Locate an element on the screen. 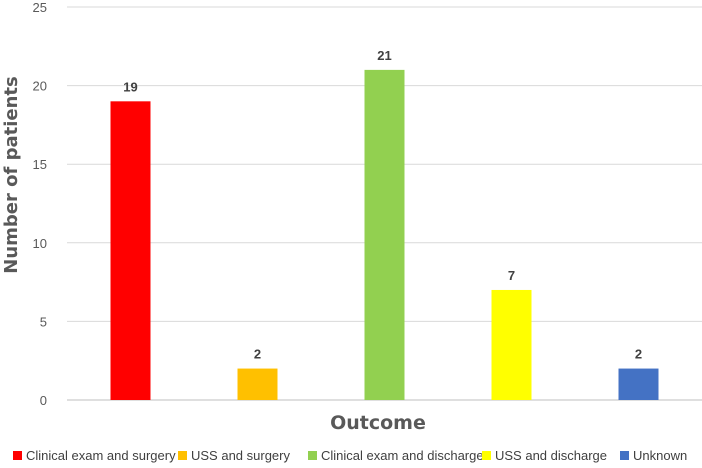  legend-label: USS and surgery is located at coordinates (240, 455).